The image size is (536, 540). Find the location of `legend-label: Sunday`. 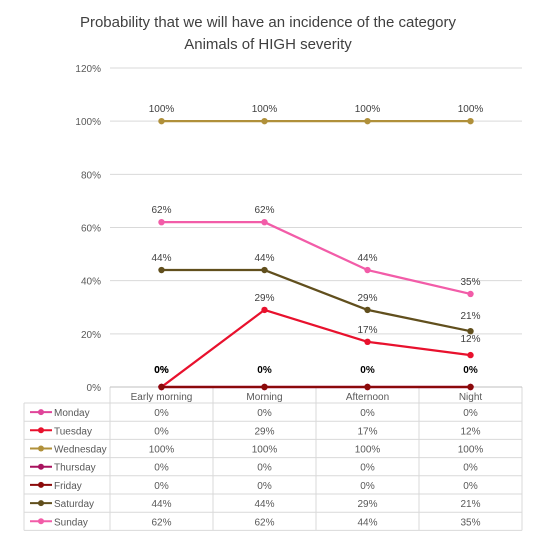

legend-label: Sunday is located at coordinates (71, 522).